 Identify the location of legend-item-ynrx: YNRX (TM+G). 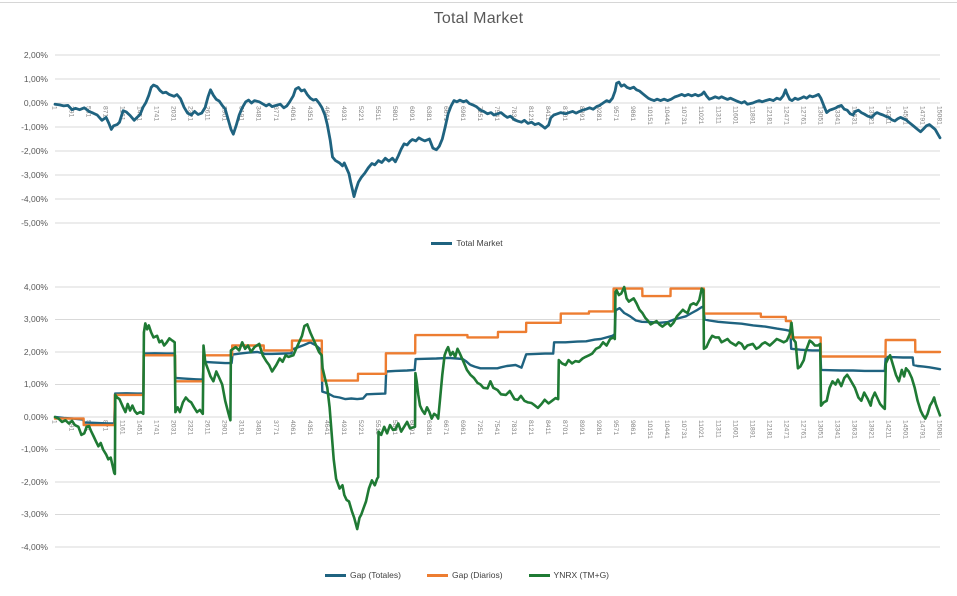
(569, 575).